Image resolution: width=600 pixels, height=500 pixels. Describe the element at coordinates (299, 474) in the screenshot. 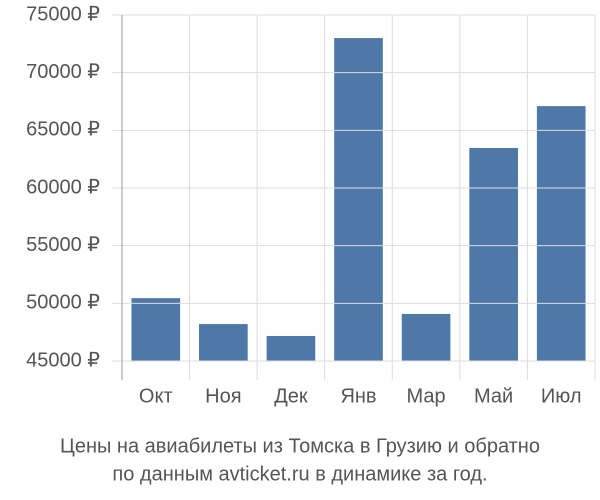

I see `chart-title: по данным avticket.ru в динамике за год.` at that location.